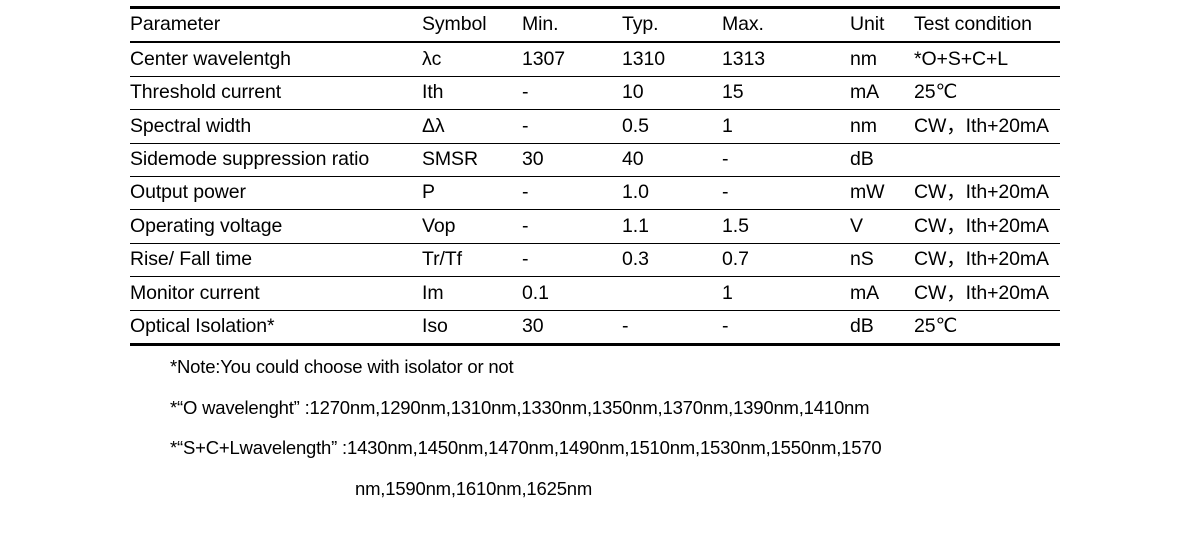 The width and height of the screenshot is (1186, 536). What do you see at coordinates (672, 25) in the screenshot?
I see `column-header-typ: Typ.` at bounding box center [672, 25].